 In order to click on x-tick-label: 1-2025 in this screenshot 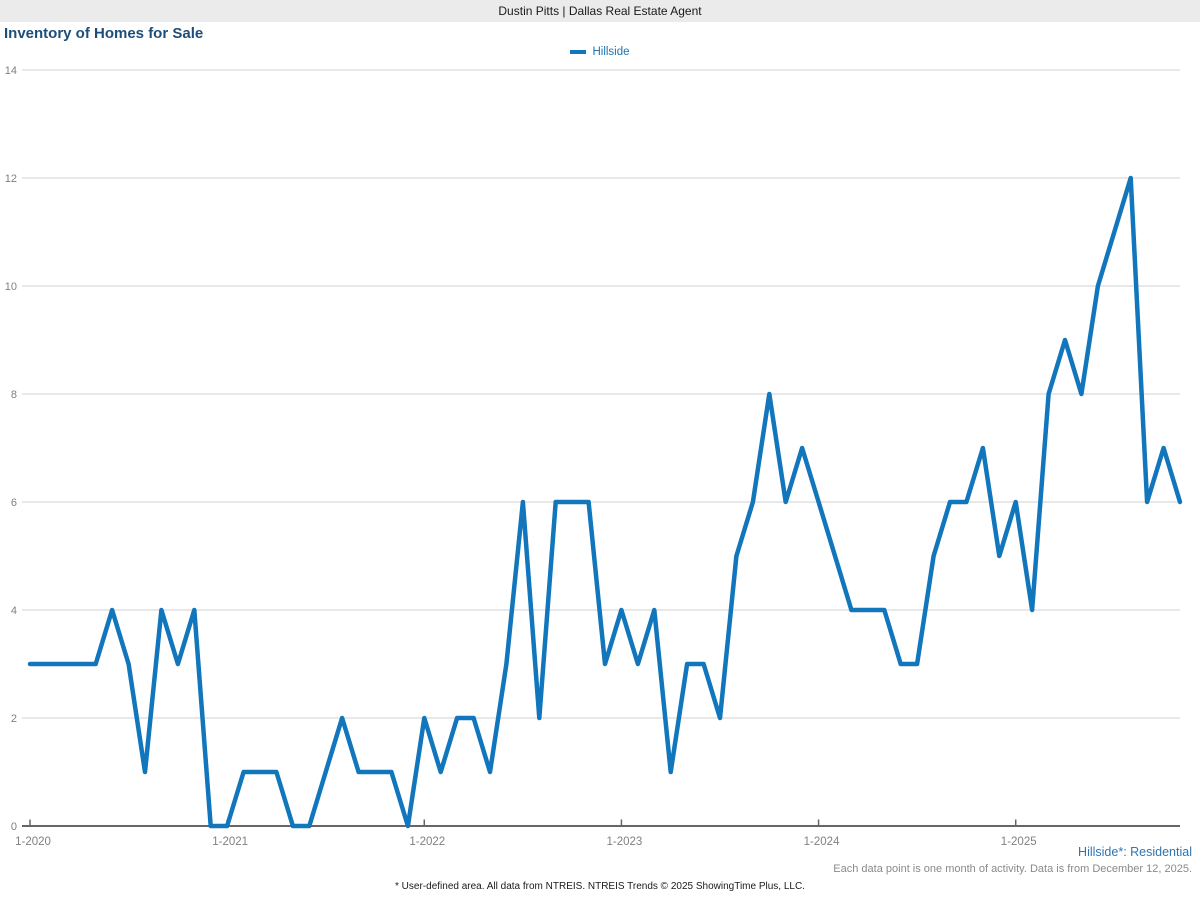, I will do `click(1019, 842)`.